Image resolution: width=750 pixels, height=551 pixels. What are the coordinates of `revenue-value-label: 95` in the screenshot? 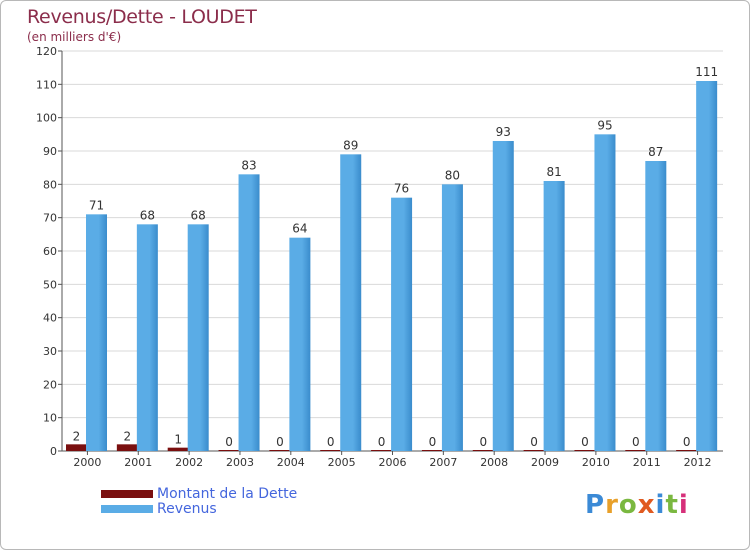 It's located at (604, 125).